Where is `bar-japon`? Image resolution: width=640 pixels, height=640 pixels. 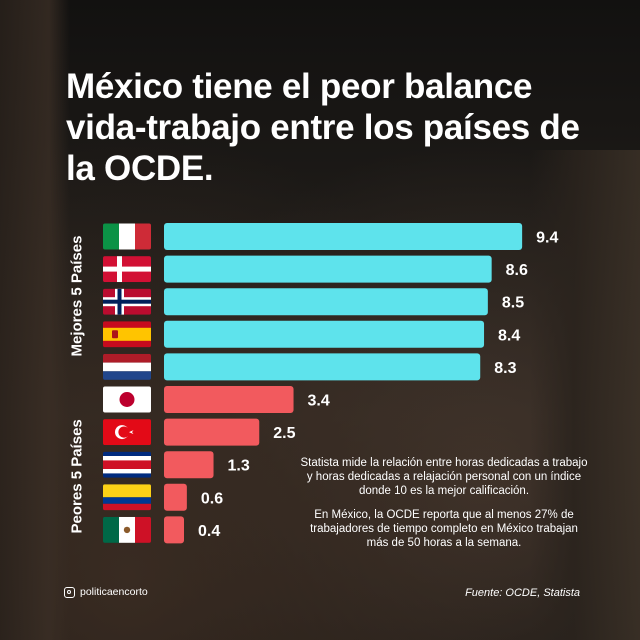 bar-japon is located at coordinates (229, 399).